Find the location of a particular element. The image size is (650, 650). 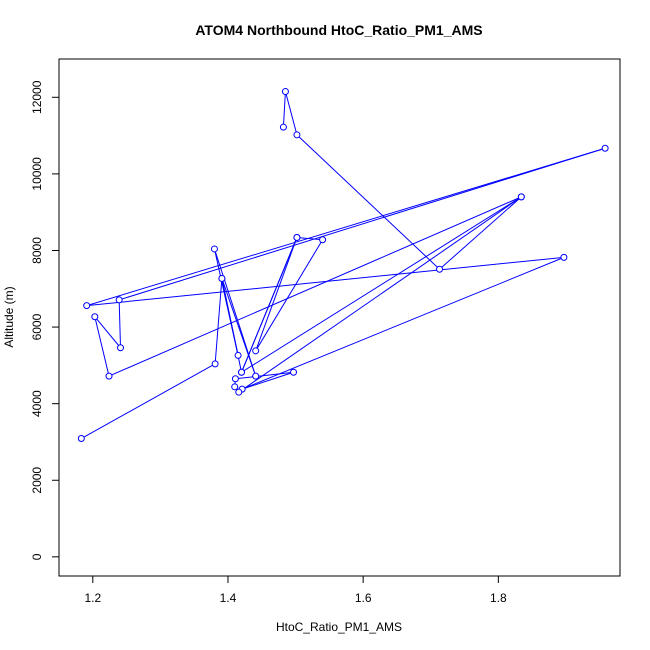

x-axis-label: HtoC_Ratio_PM1_AMS is located at coordinates (339, 627).